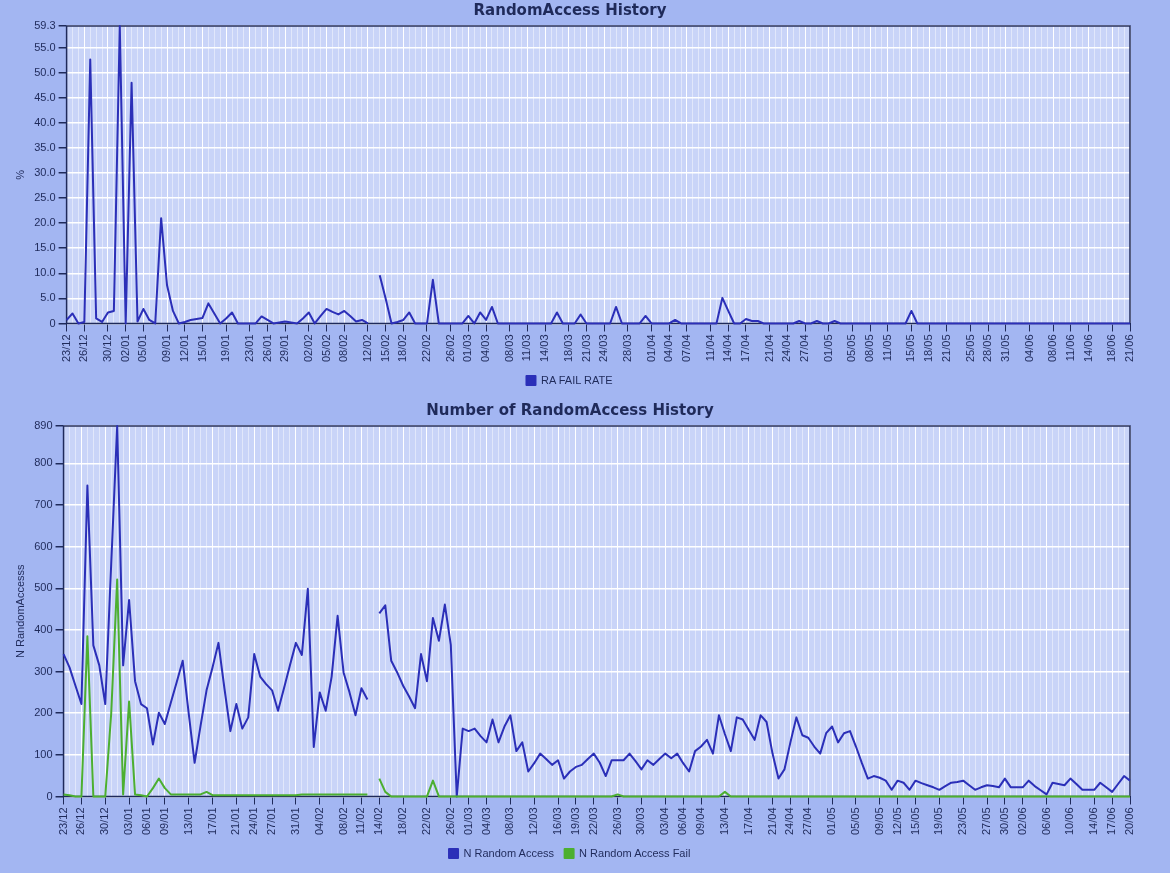  I want to click on x-tick-label: 05/02, so click(325, 348).